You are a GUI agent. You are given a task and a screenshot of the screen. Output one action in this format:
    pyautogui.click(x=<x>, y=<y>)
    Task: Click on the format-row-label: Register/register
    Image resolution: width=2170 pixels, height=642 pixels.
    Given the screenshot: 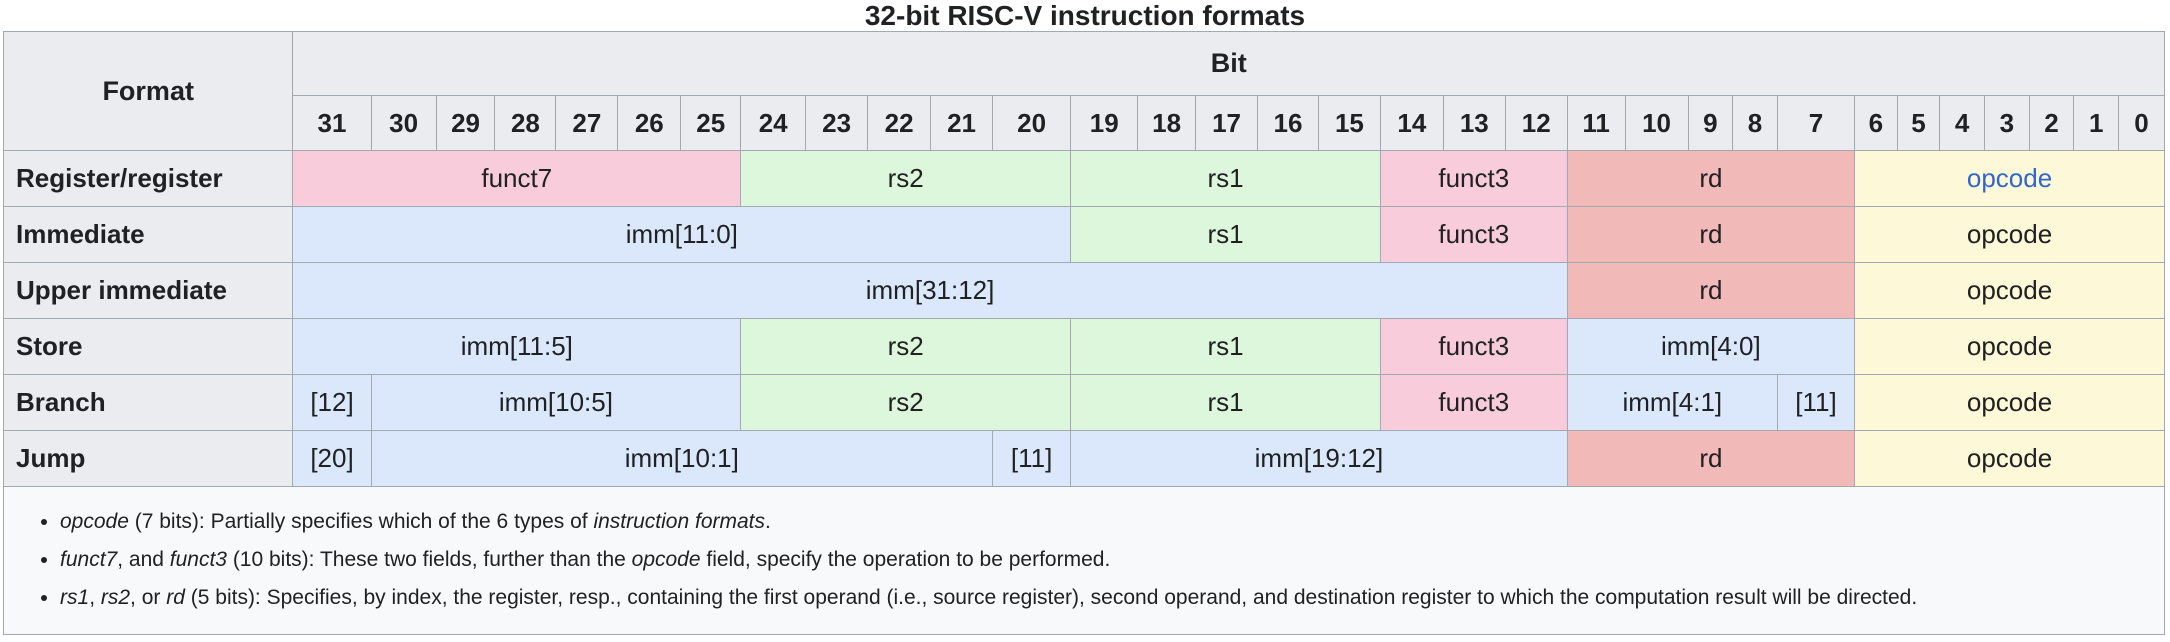 What is the action you would take?
    pyautogui.click(x=148, y=178)
    